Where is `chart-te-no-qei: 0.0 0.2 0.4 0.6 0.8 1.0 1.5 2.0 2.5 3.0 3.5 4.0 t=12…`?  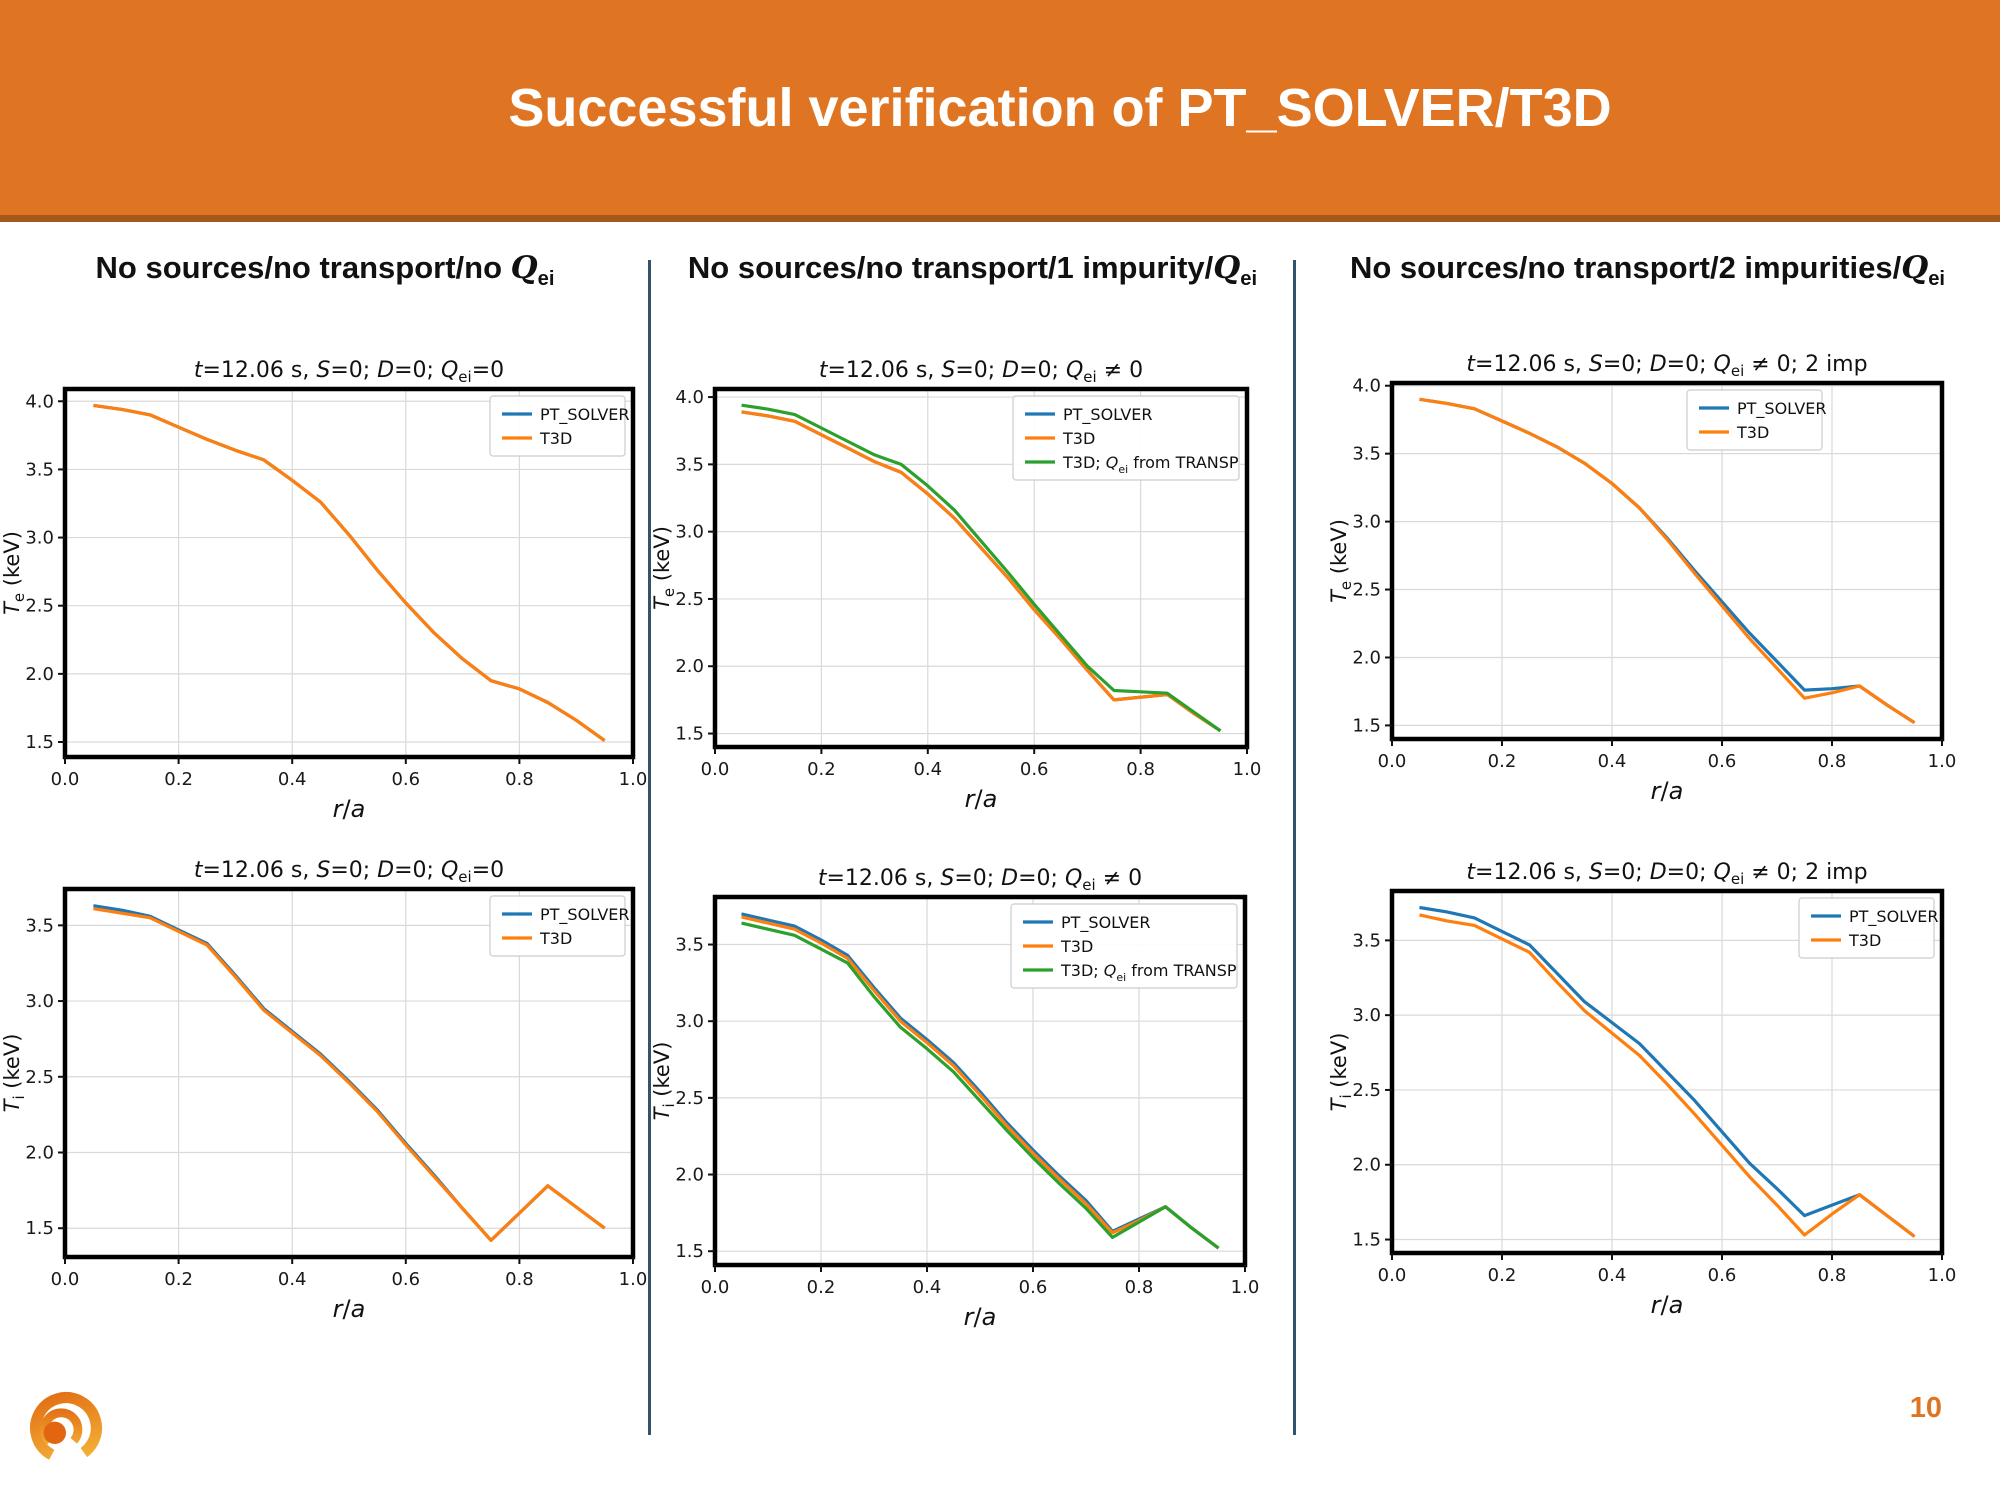 chart-te-no-qei: 0.0 0.2 0.4 0.6 0.8 1.0 1.5 2.0 2.5 3.0 3.5 4.0 t=12… is located at coordinates (325, 590).